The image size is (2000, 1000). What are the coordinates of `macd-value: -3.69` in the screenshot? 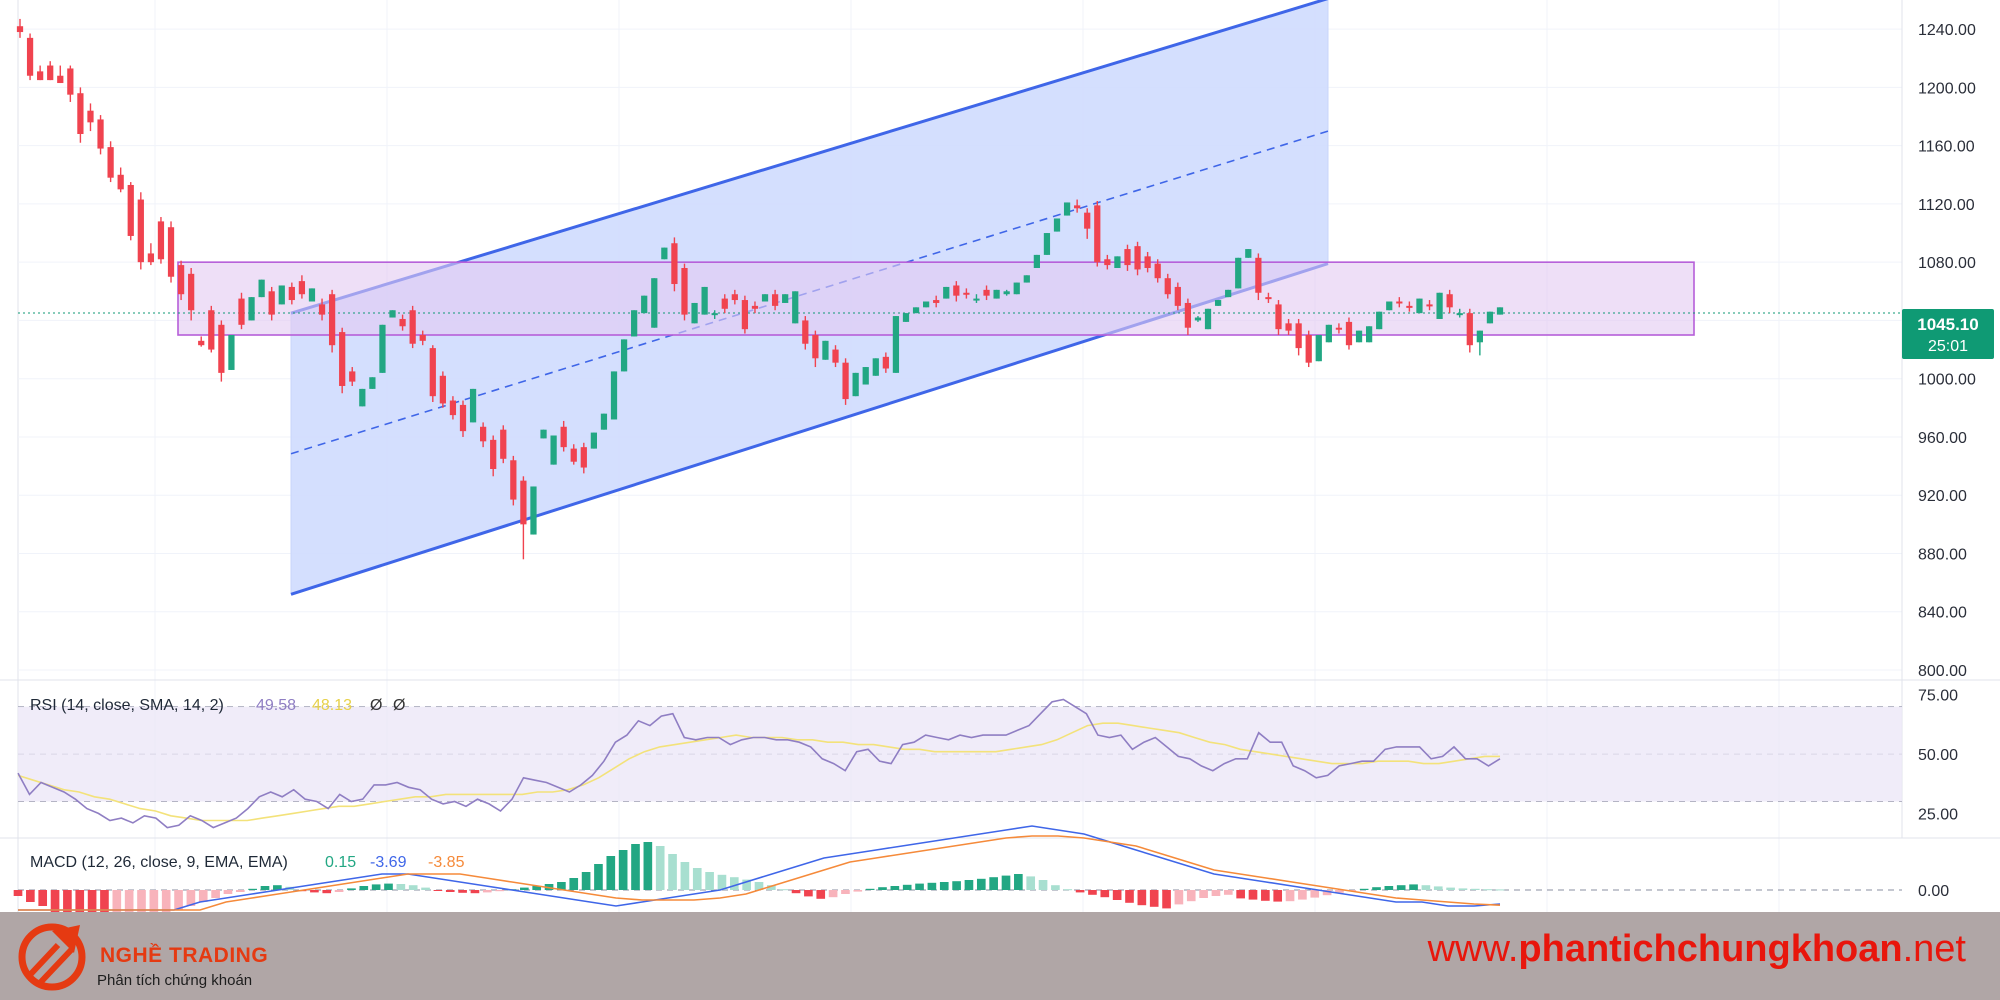 It's located at (388, 862).